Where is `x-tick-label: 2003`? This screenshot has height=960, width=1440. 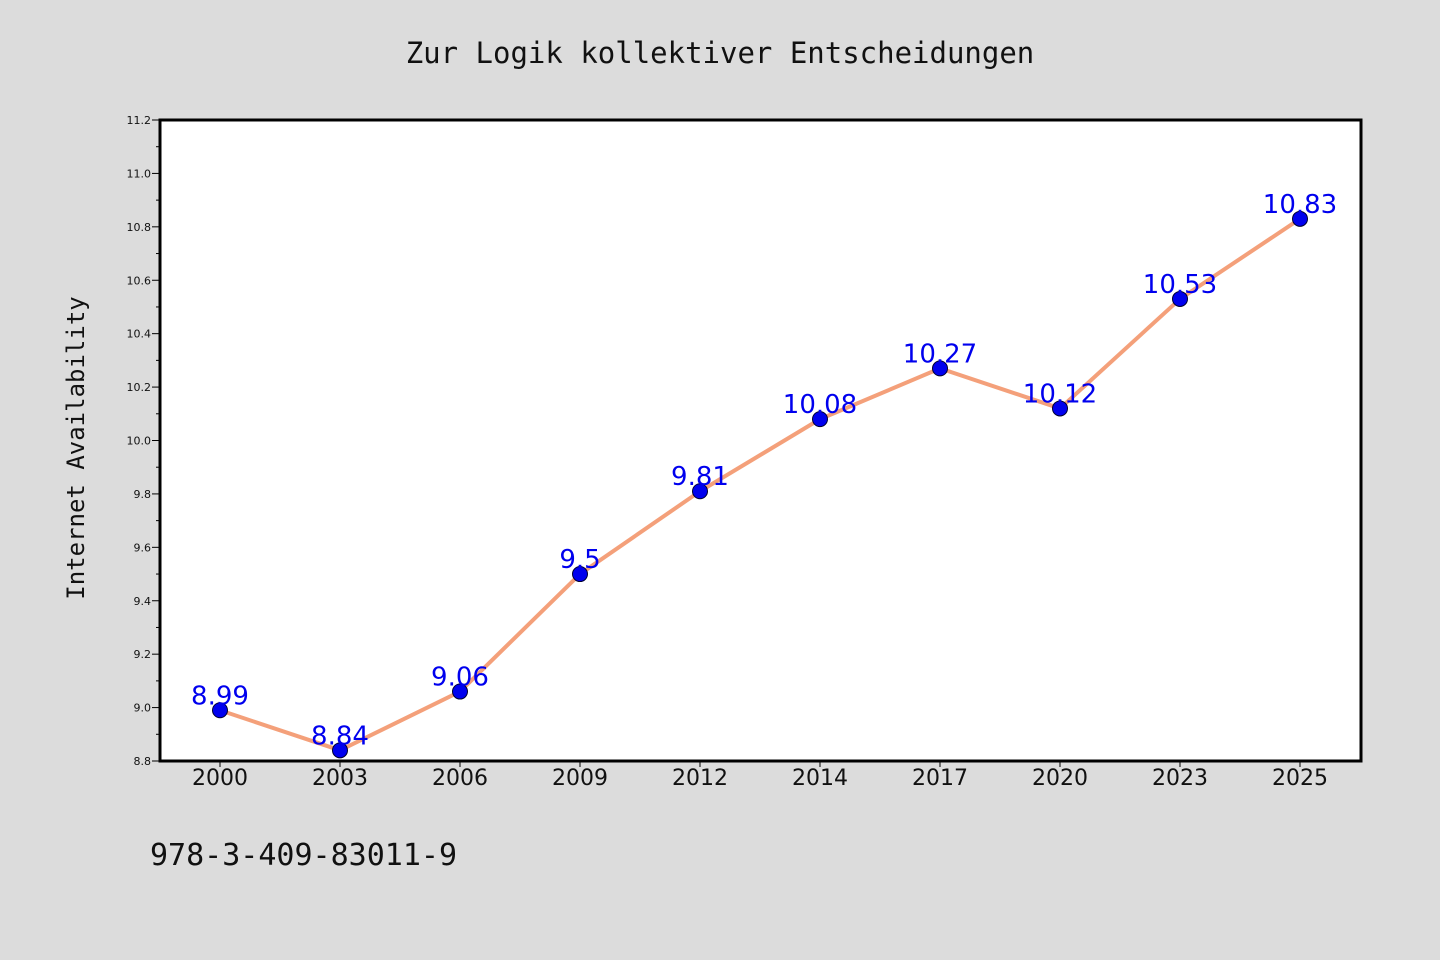
x-tick-label: 2003 is located at coordinates (340, 778).